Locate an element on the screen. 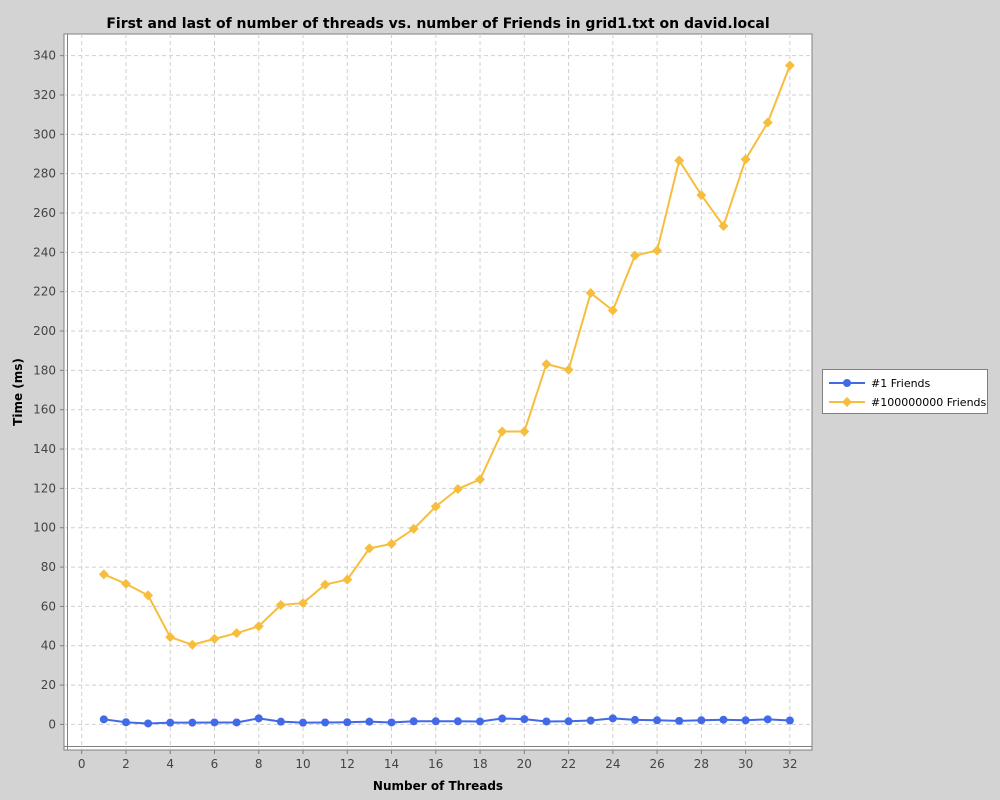  x-tick-label: 12 is located at coordinates (347, 764).